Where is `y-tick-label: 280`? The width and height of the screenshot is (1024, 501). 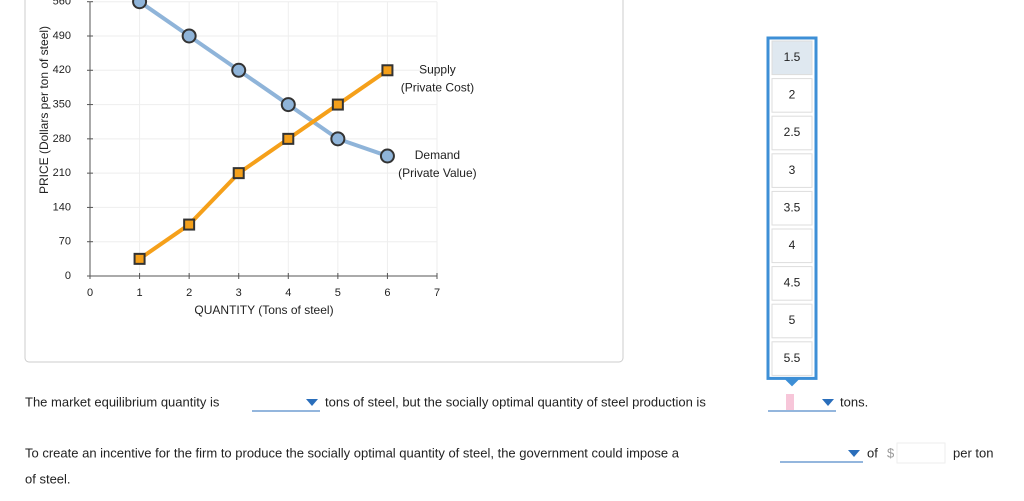 y-tick-label: 280 is located at coordinates (62, 139).